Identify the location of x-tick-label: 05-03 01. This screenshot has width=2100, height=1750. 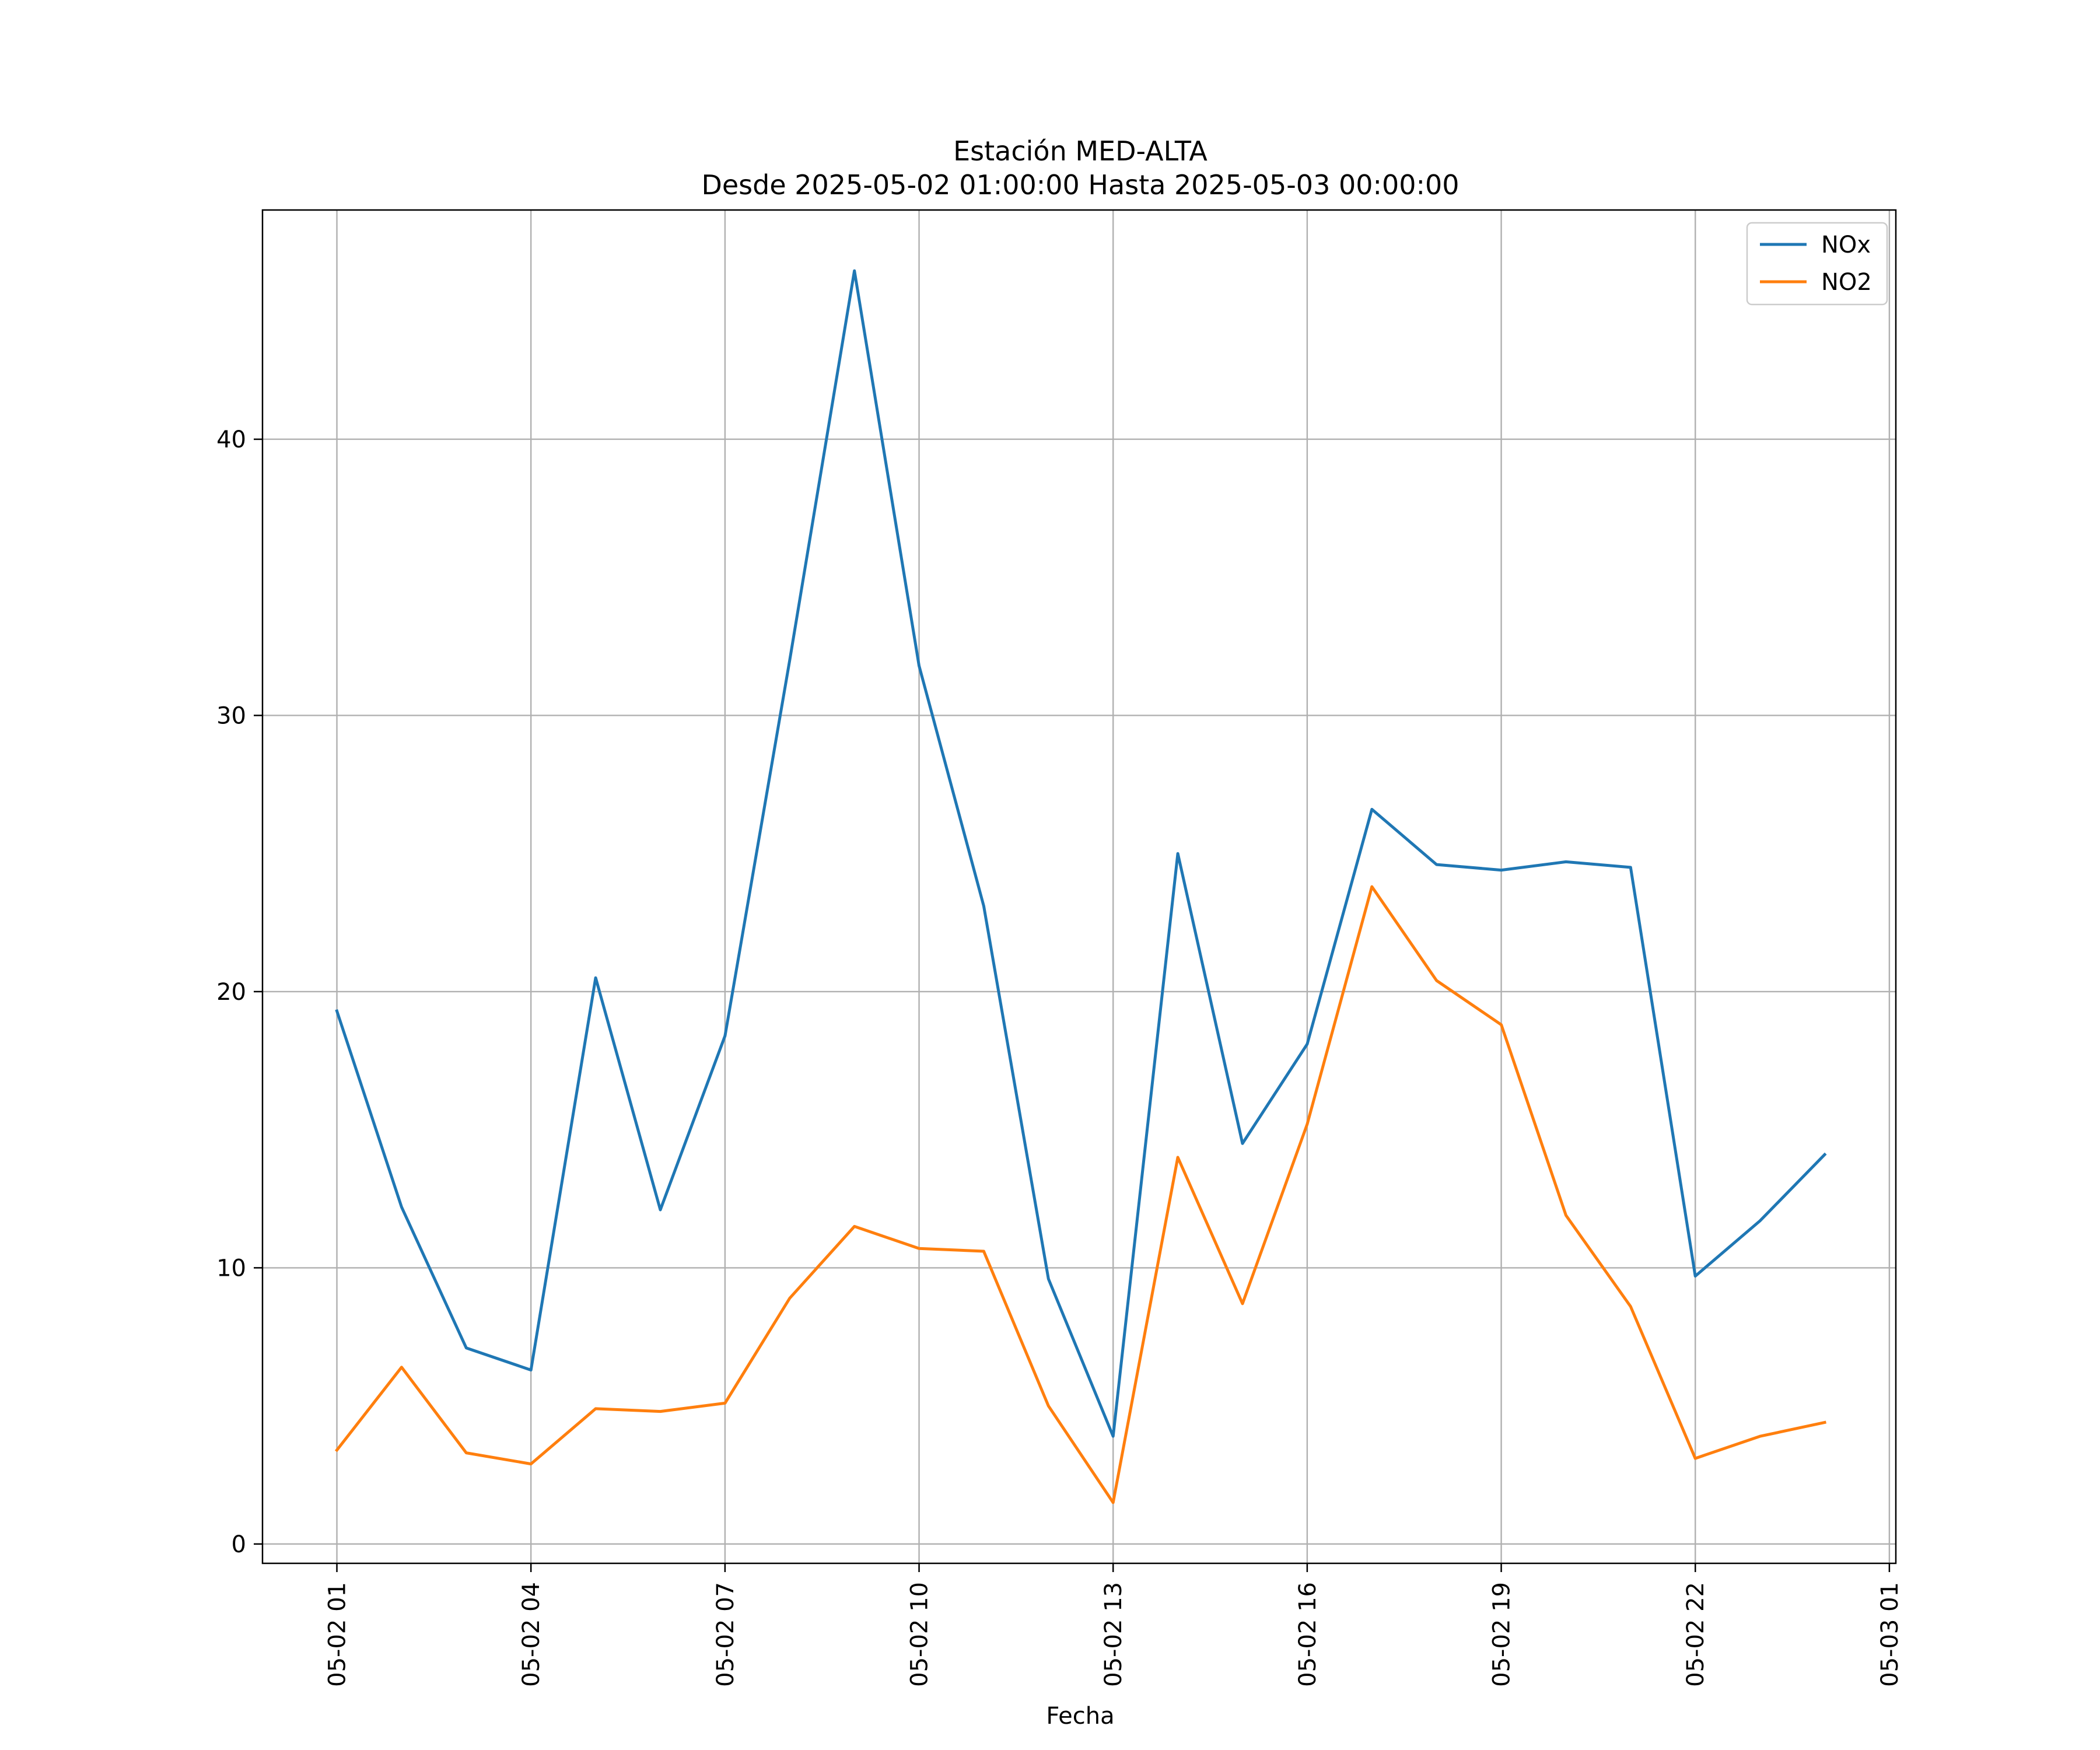
(1890, 1634).